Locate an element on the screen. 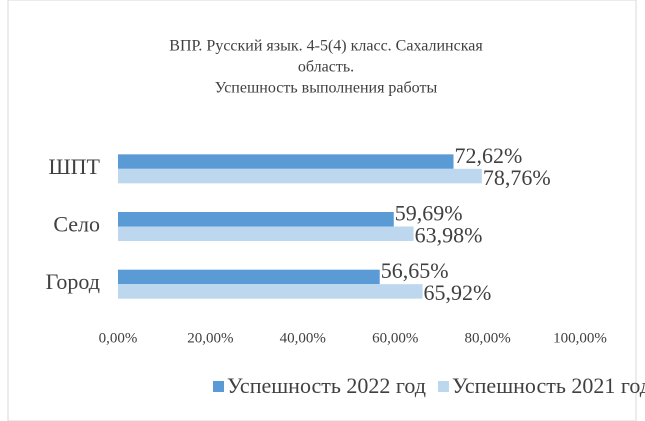  y-tick-label: Село is located at coordinates (76, 224).